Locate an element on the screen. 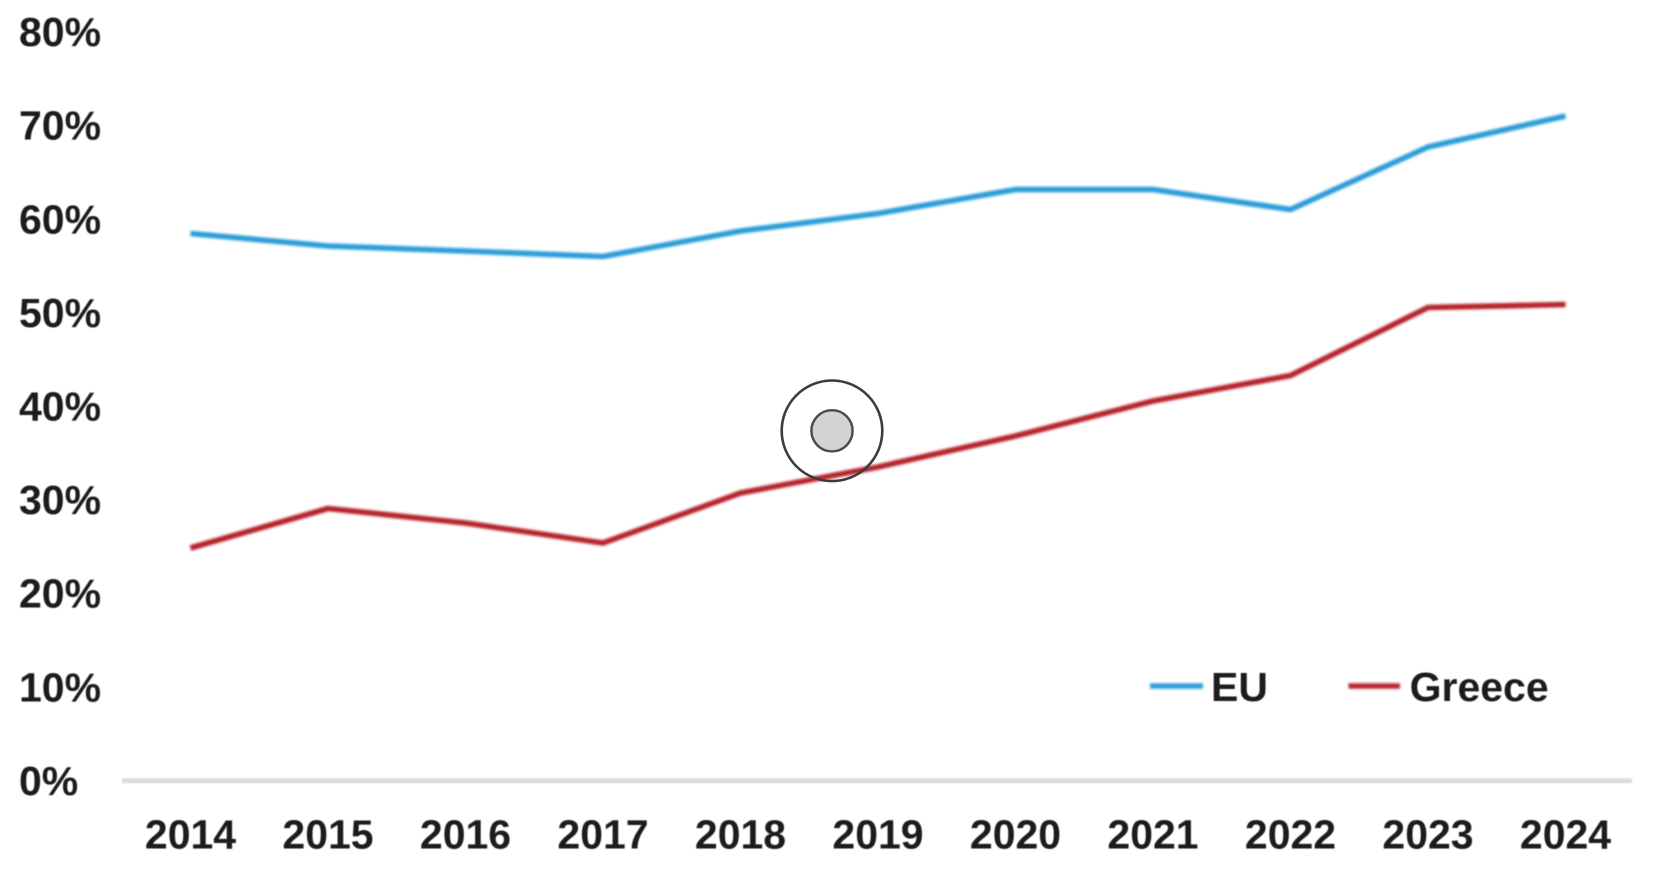 This screenshot has height=870, width=1674. svg-text: 2022 is located at coordinates (1290, 835).